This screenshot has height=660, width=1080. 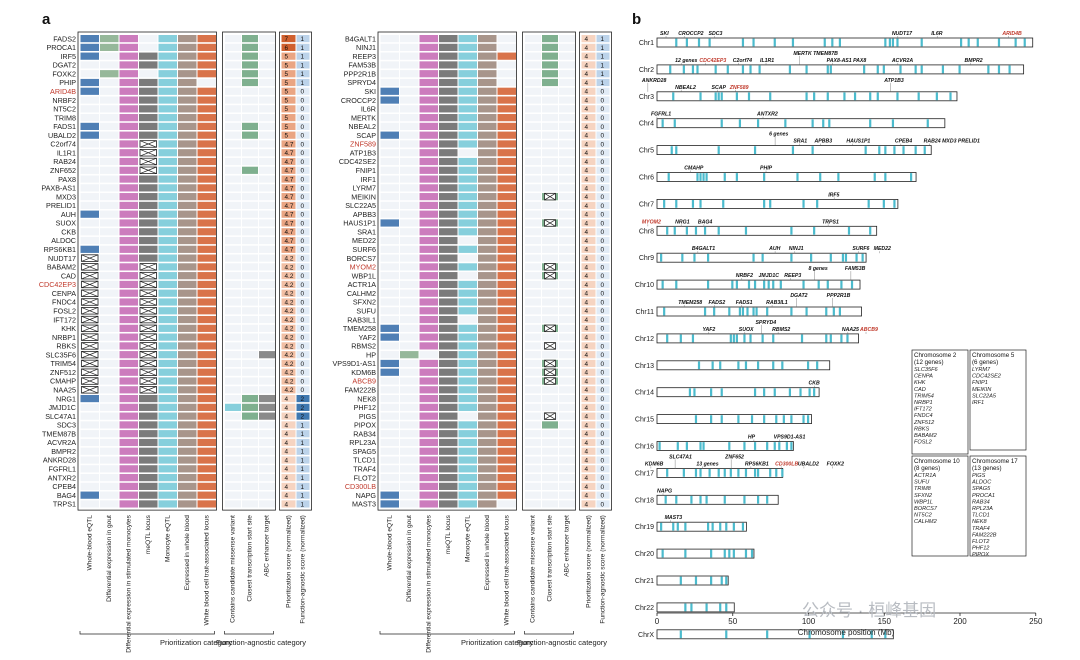 I want to click on cluster-gene: TLCD1, so click(x=981, y=516).